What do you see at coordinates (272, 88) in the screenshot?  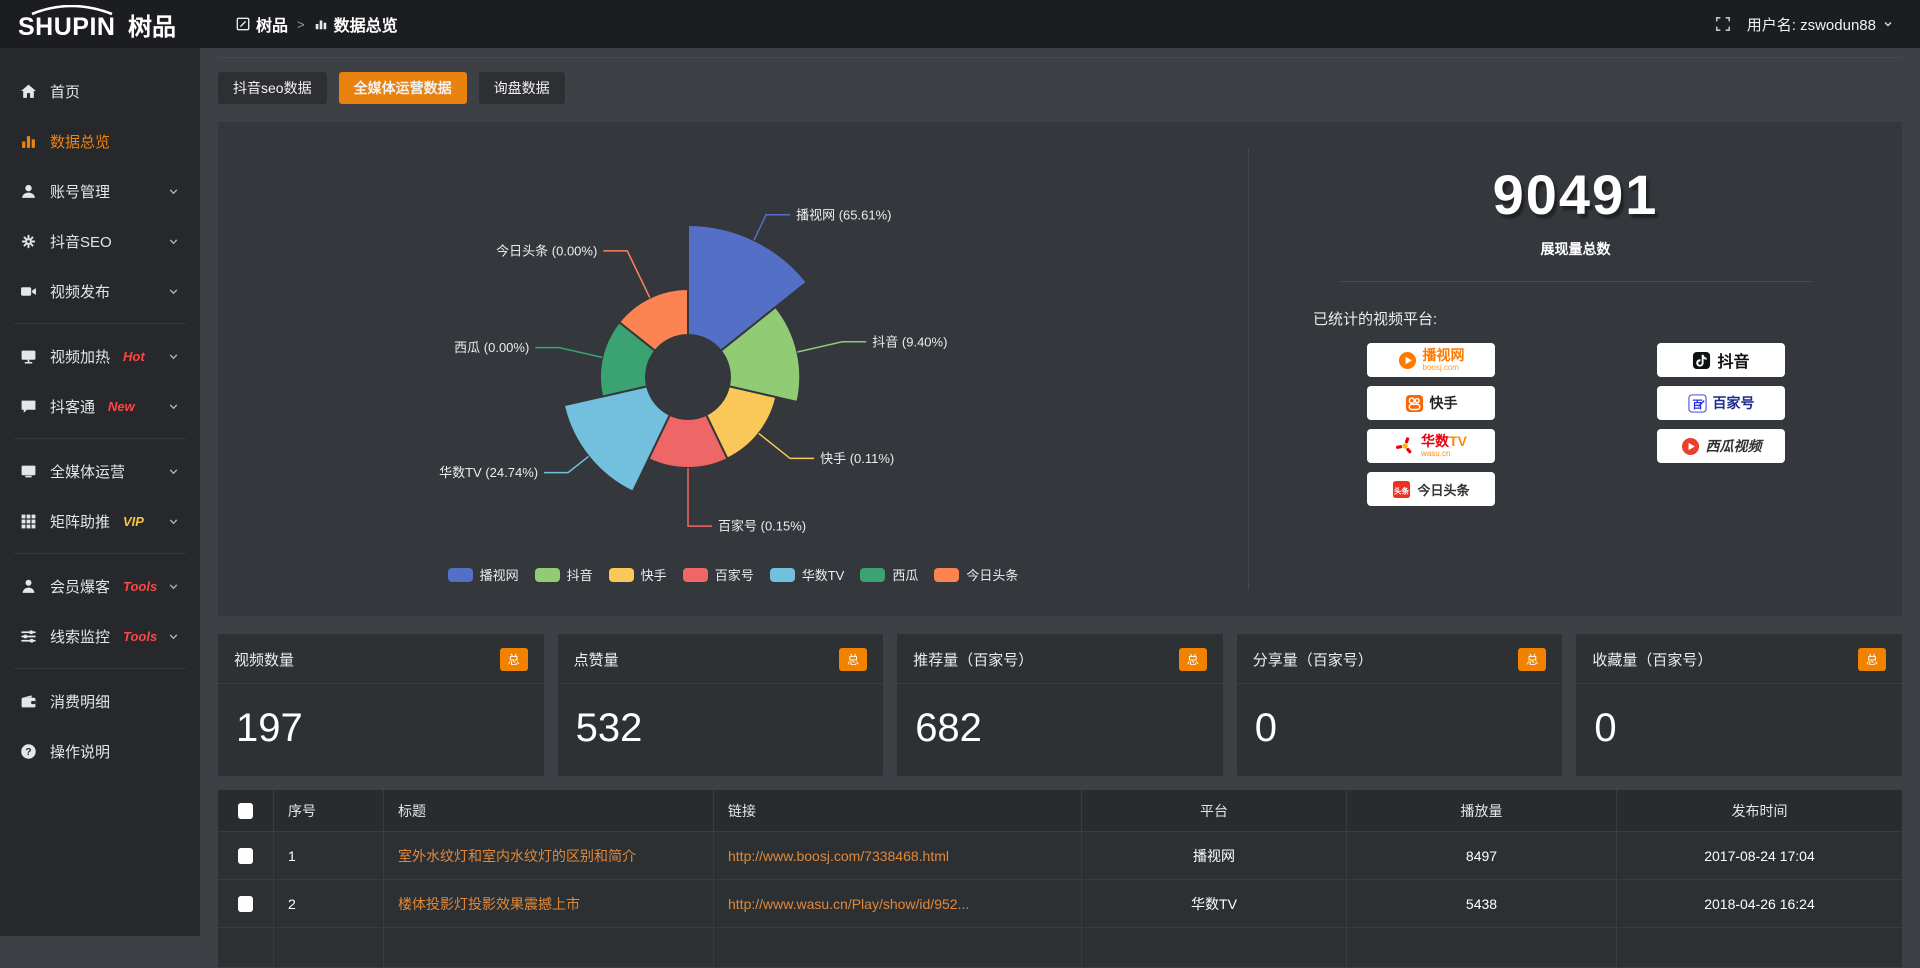 I see `tab-douyin-seo-data: 抖音seo数据` at bounding box center [272, 88].